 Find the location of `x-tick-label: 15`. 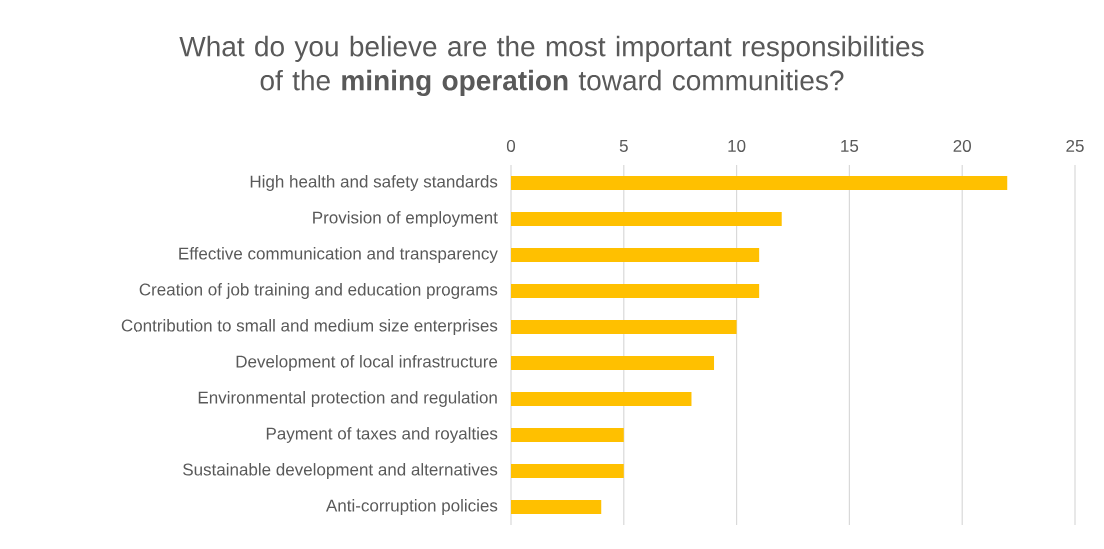

x-tick-label: 15 is located at coordinates (850, 146).